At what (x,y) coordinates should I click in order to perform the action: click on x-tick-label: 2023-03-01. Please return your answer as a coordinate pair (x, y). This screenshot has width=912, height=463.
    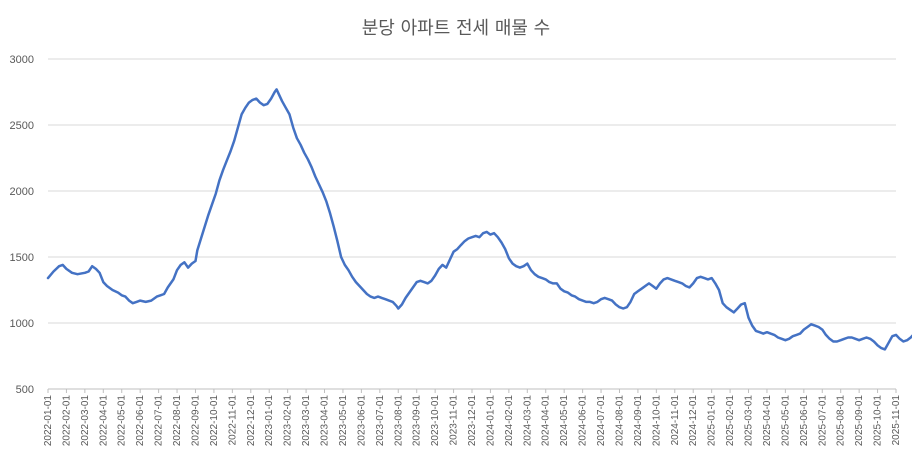
    Looking at the image, I should click on (306, 421).